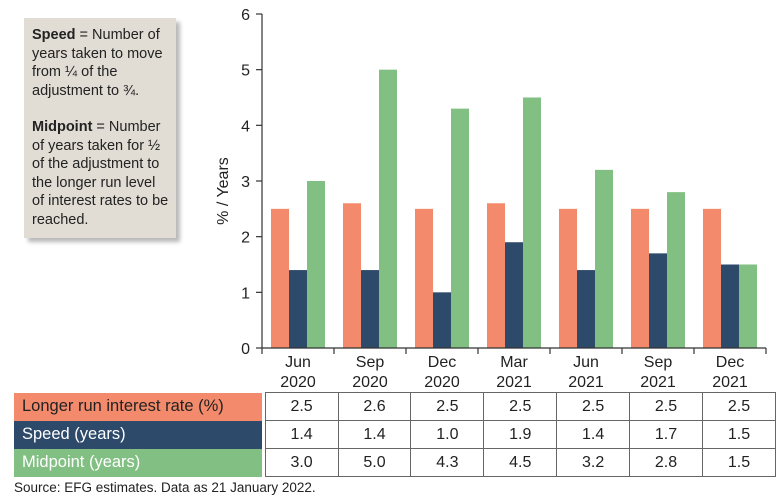 The width and height of the screenshot is (776, 503). I want to click on speed-term: Speed, so click(54, 35).